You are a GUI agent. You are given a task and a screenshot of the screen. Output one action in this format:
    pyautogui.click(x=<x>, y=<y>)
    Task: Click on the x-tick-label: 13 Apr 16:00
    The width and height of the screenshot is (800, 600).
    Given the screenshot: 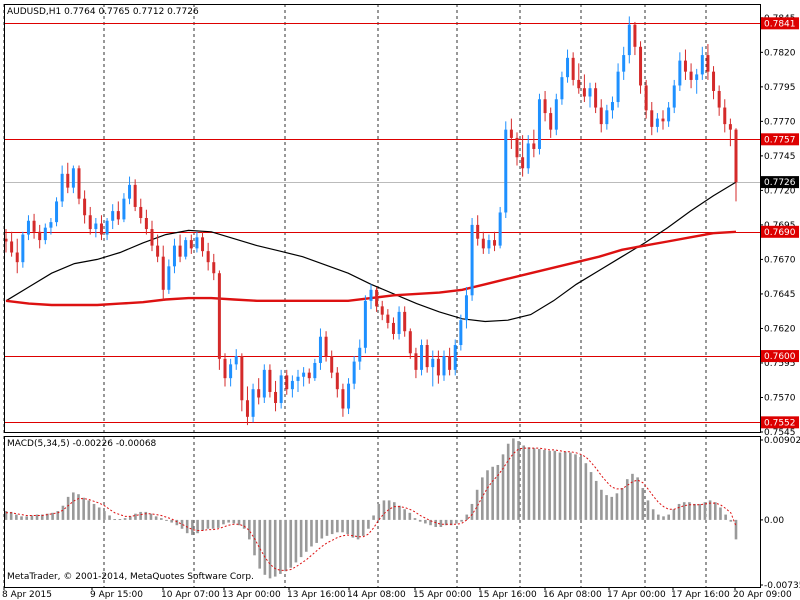 What is the action you would take?
    pyautogui.click(x=316, y=595)
    